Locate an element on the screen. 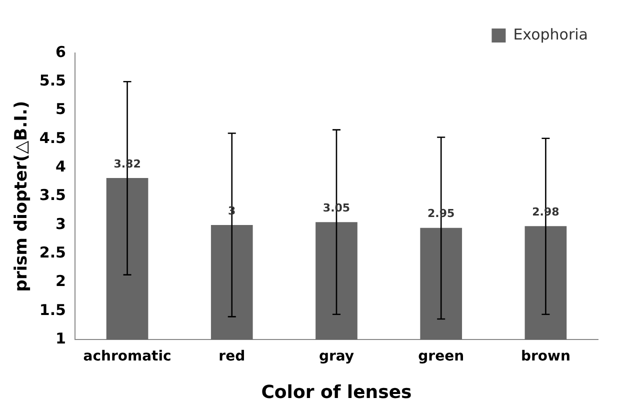  y-tick-label: 2 is located at coordinates (61, 281).